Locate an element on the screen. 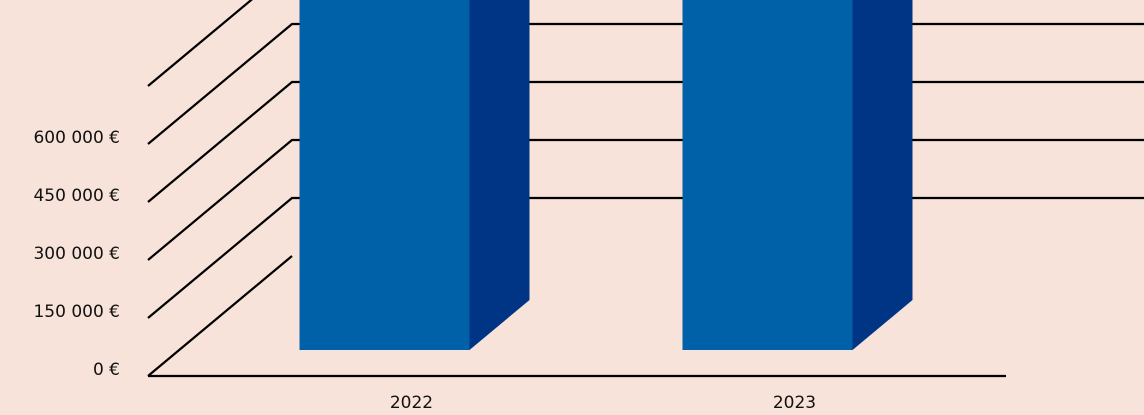  bar-side-2022 is located at coordinates (499, 175).